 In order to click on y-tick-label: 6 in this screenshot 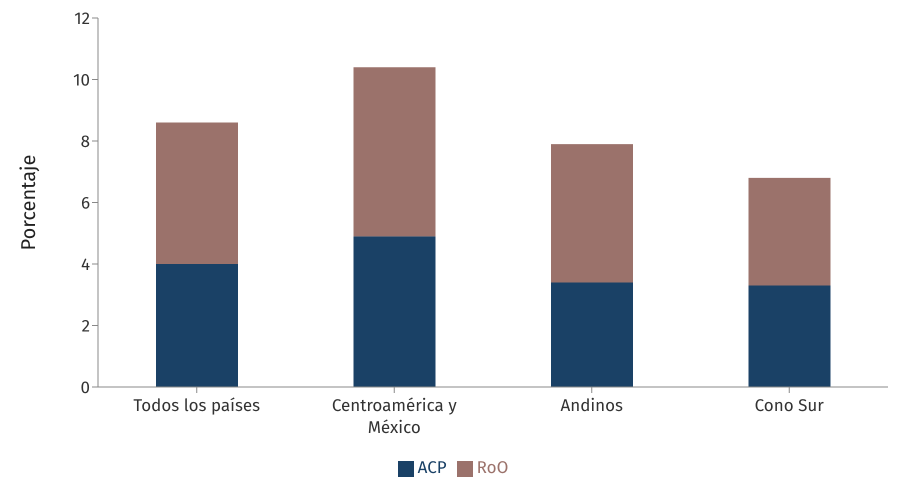, I will do `click(85, 203)`.